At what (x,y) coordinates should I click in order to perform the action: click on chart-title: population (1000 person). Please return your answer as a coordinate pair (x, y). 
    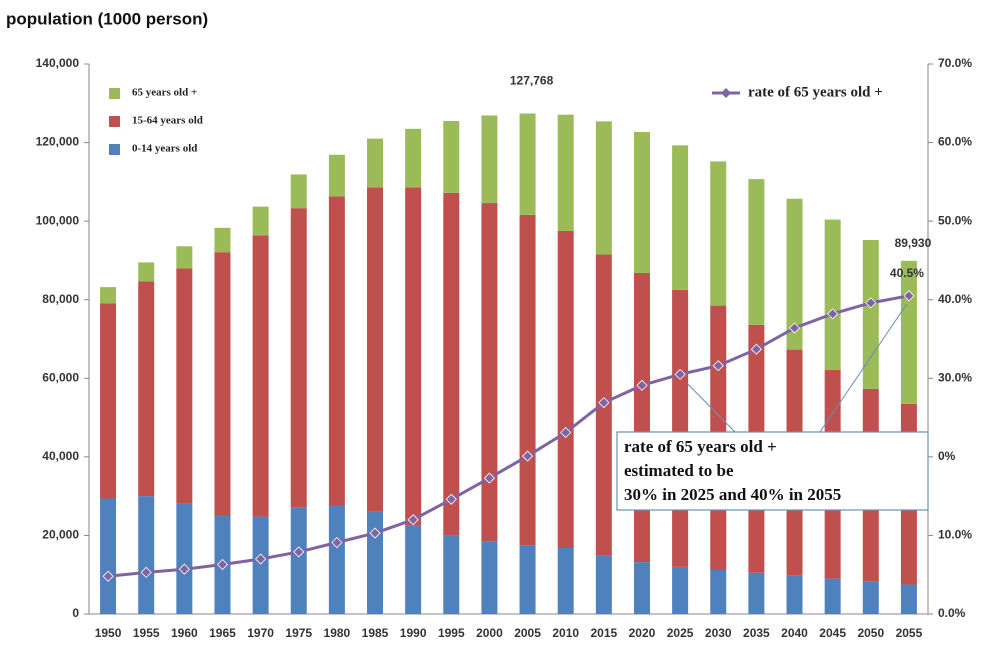
    Looking at the image, I should click on (107, 18).